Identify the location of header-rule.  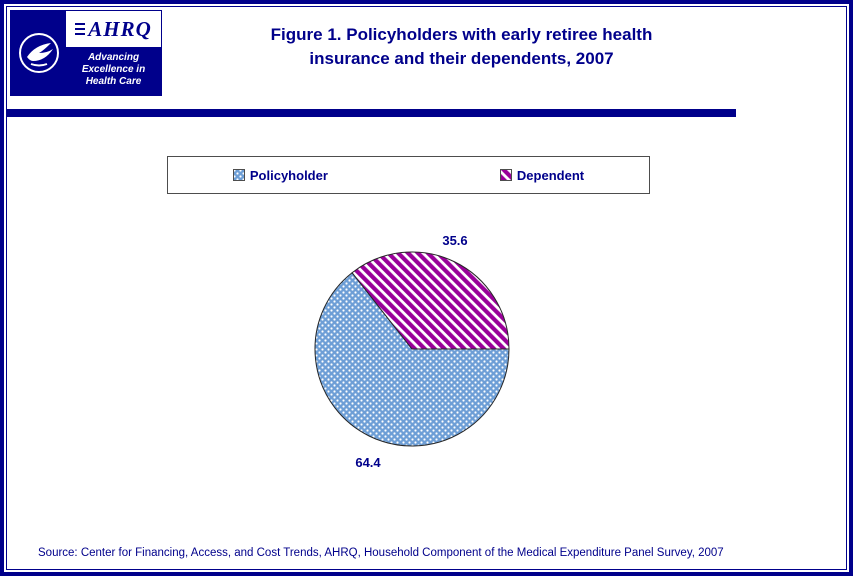
(371, 113).